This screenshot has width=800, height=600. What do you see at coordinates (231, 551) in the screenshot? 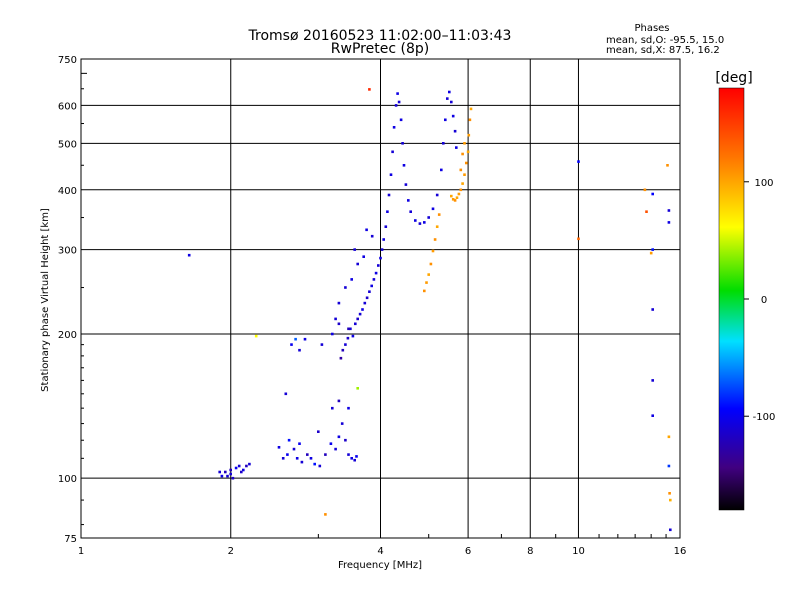
I see `x-tick-label: 2` at bounding box center [231, 551].